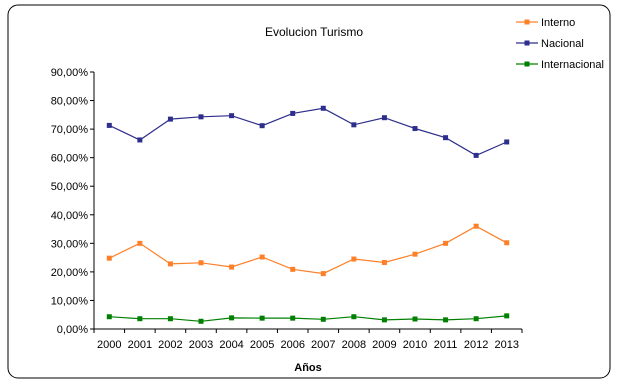 This screenshot has width=617, height=385. Describe the element at coordinates (446, 345) in the screenshot. I see `x-tick-label: 2011` at that location.